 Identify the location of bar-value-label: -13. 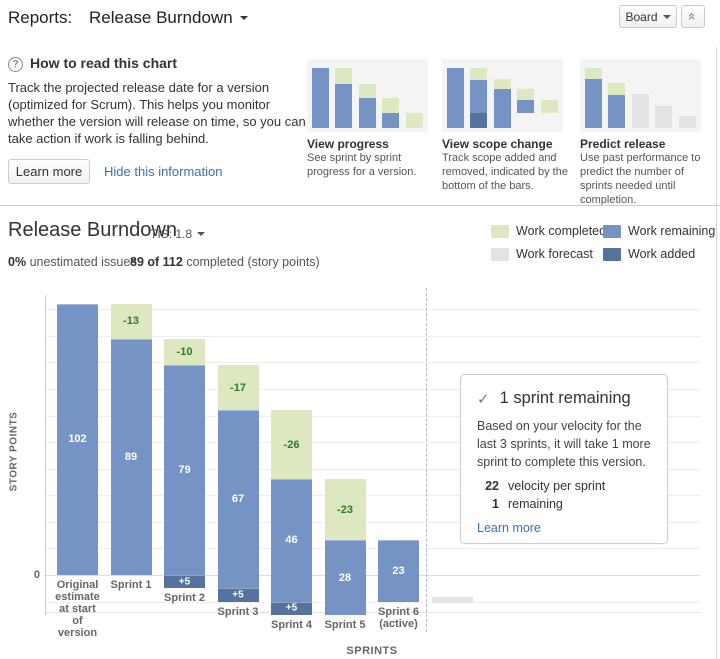
(131, 321).